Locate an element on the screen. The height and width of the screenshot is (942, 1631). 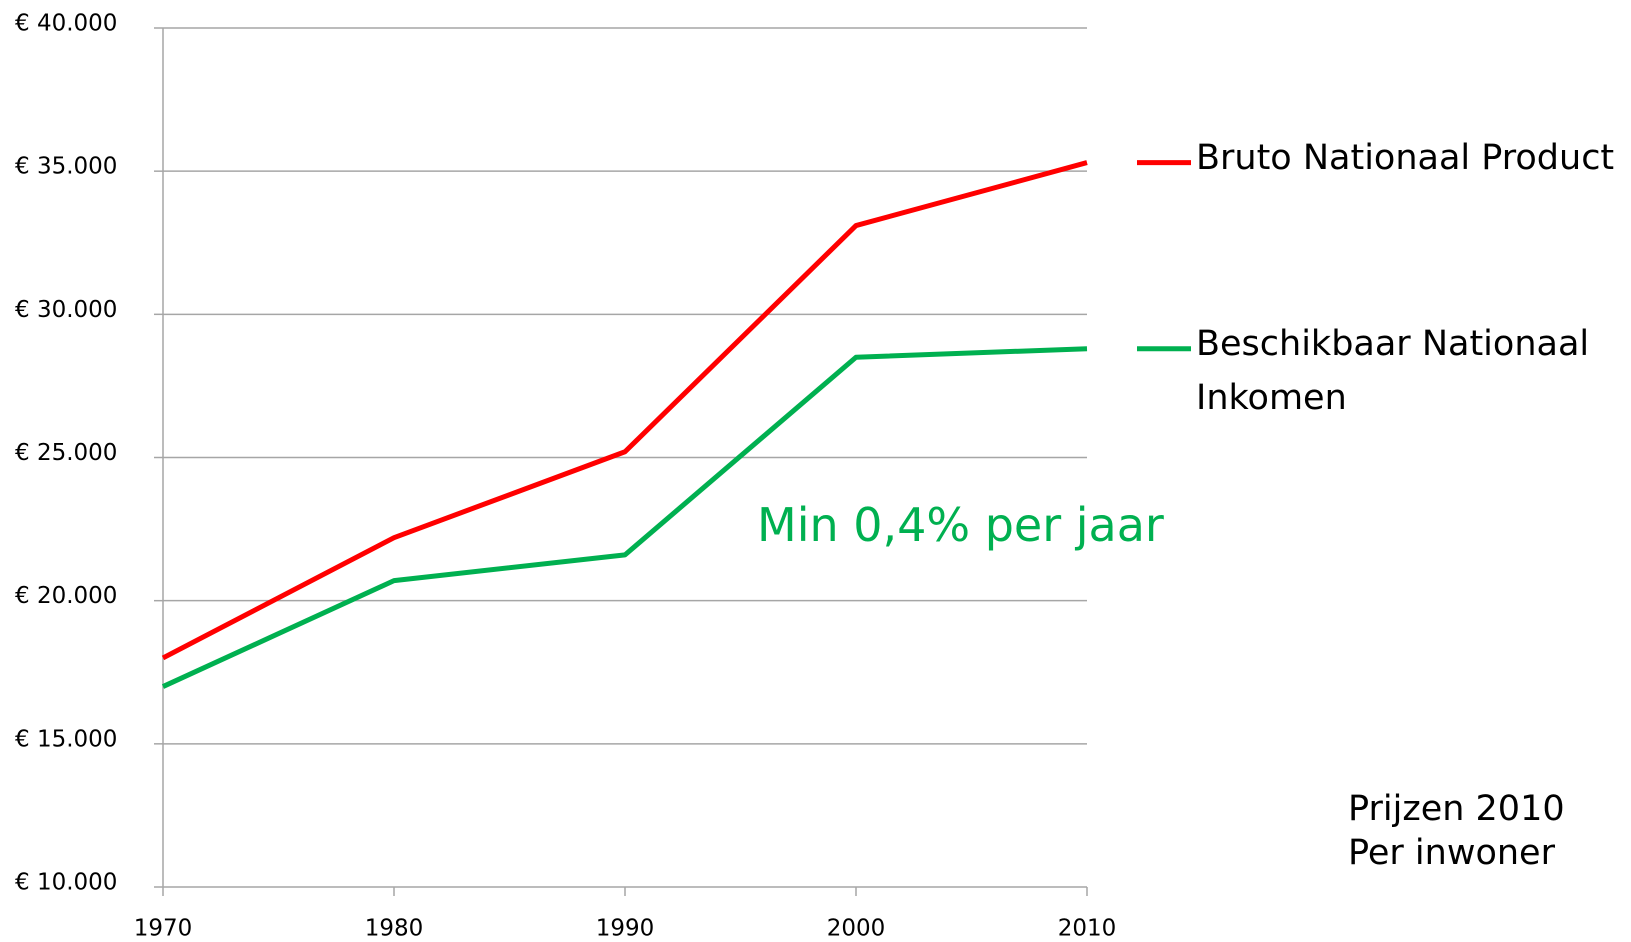
legend-label: Bruto Nationaal Product is located at coordinates (1405, 157).